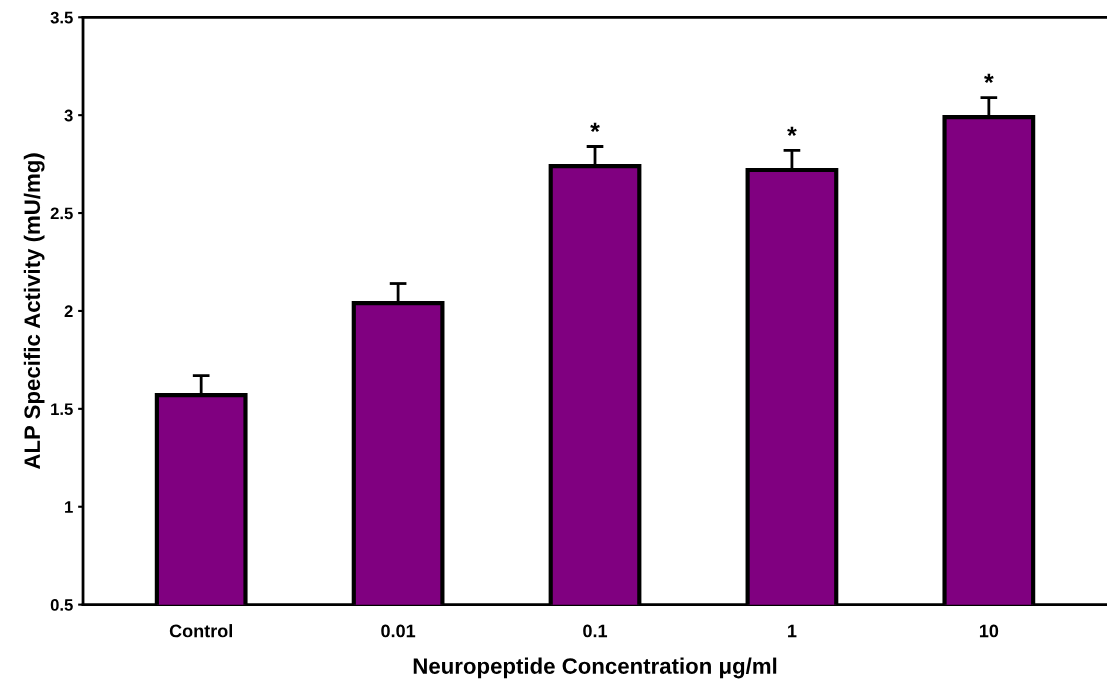 Image resolution: width=1107 pixels, height=691 pixels. What do you see at coordinates (61, 17) in the screenshot?
I see `y-tick-label: 3.5` at bounding box center [61, 17].